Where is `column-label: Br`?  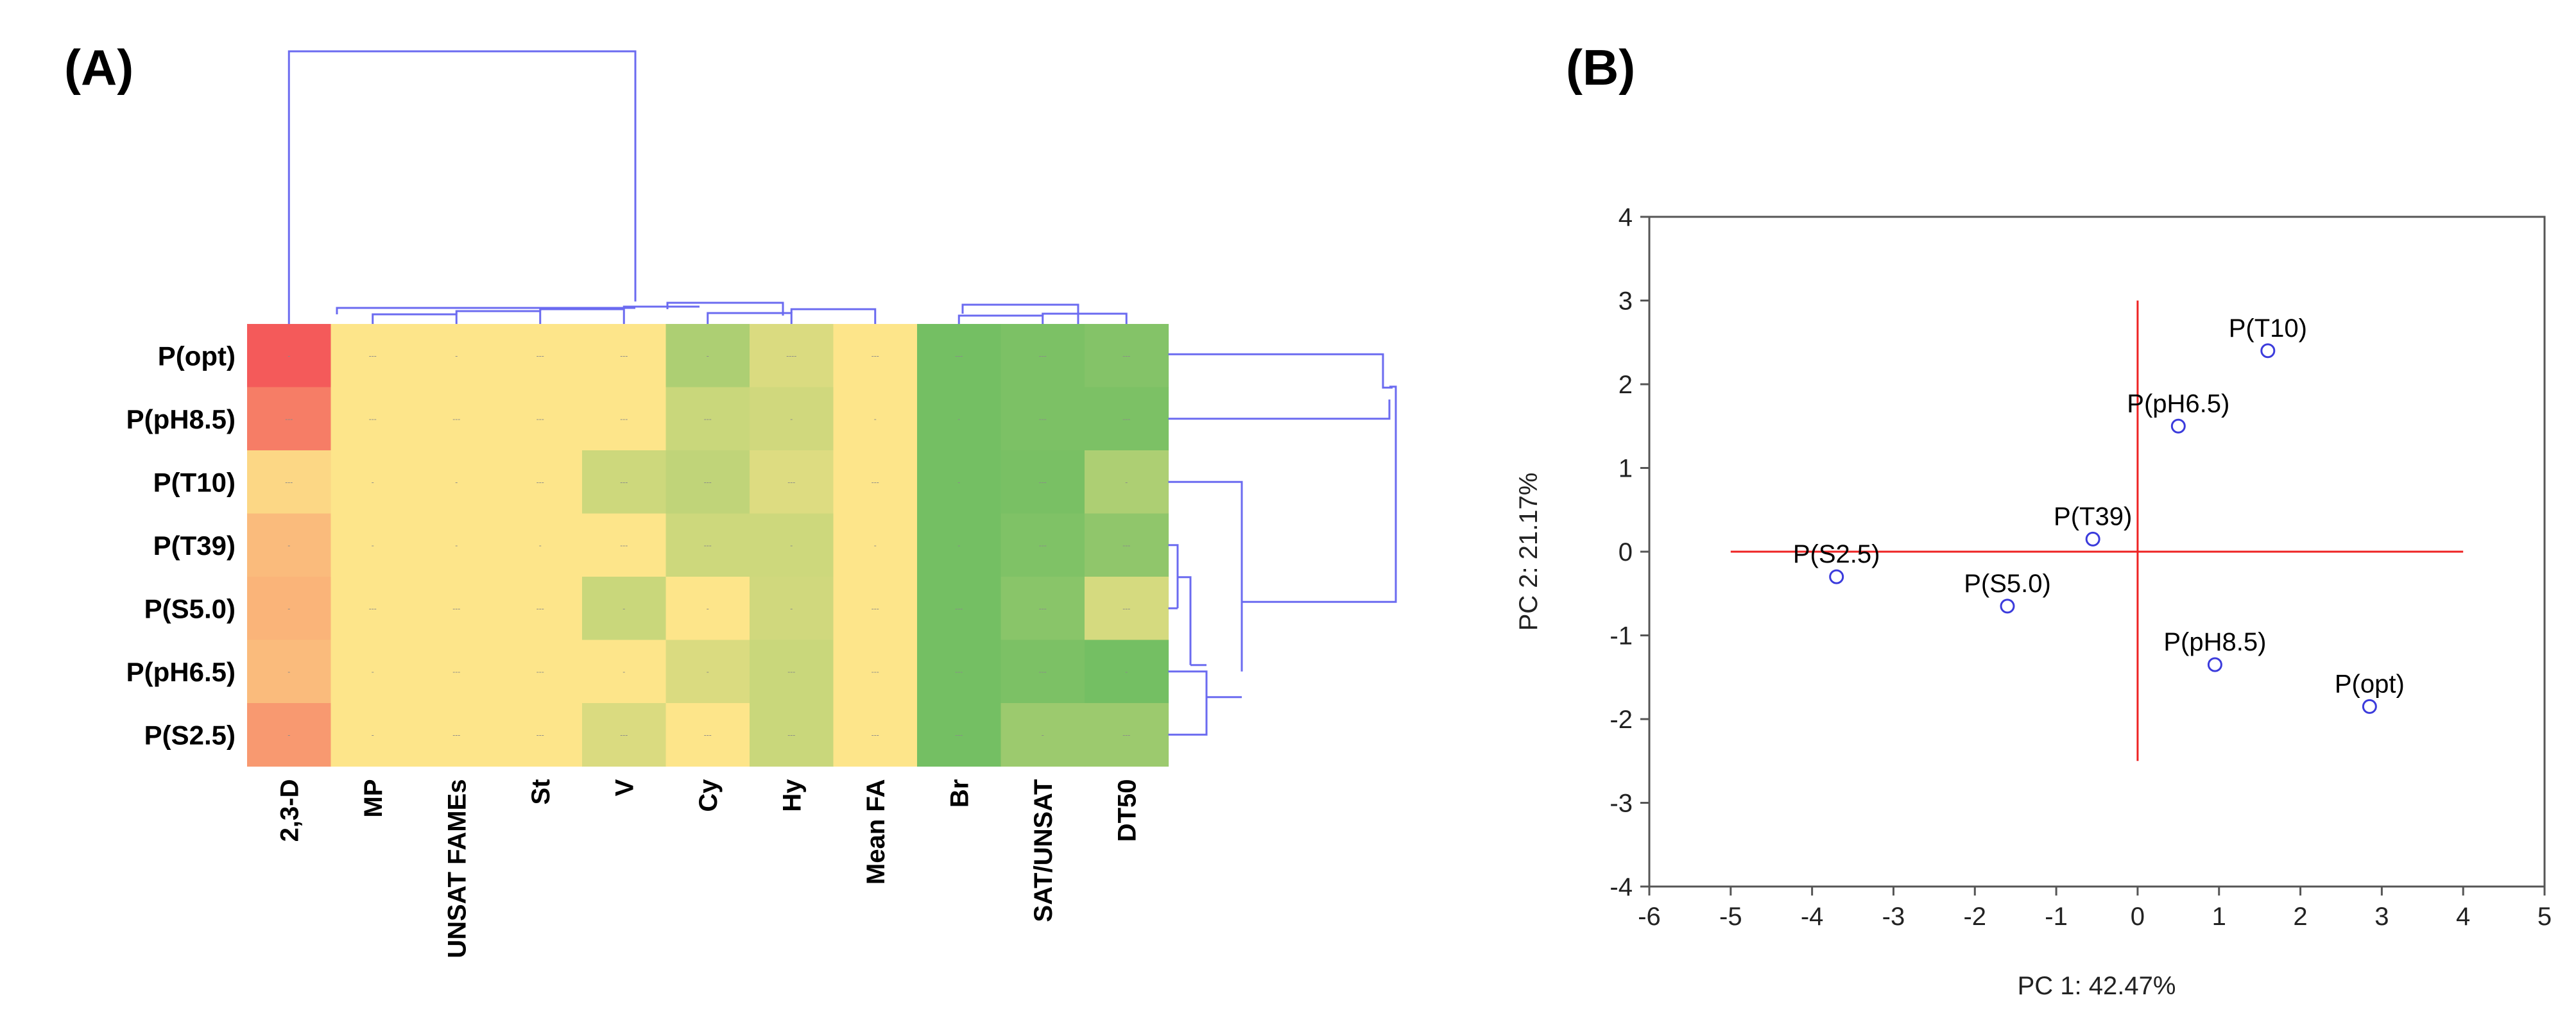 column-label: Br is located at coordinates (959, 793).